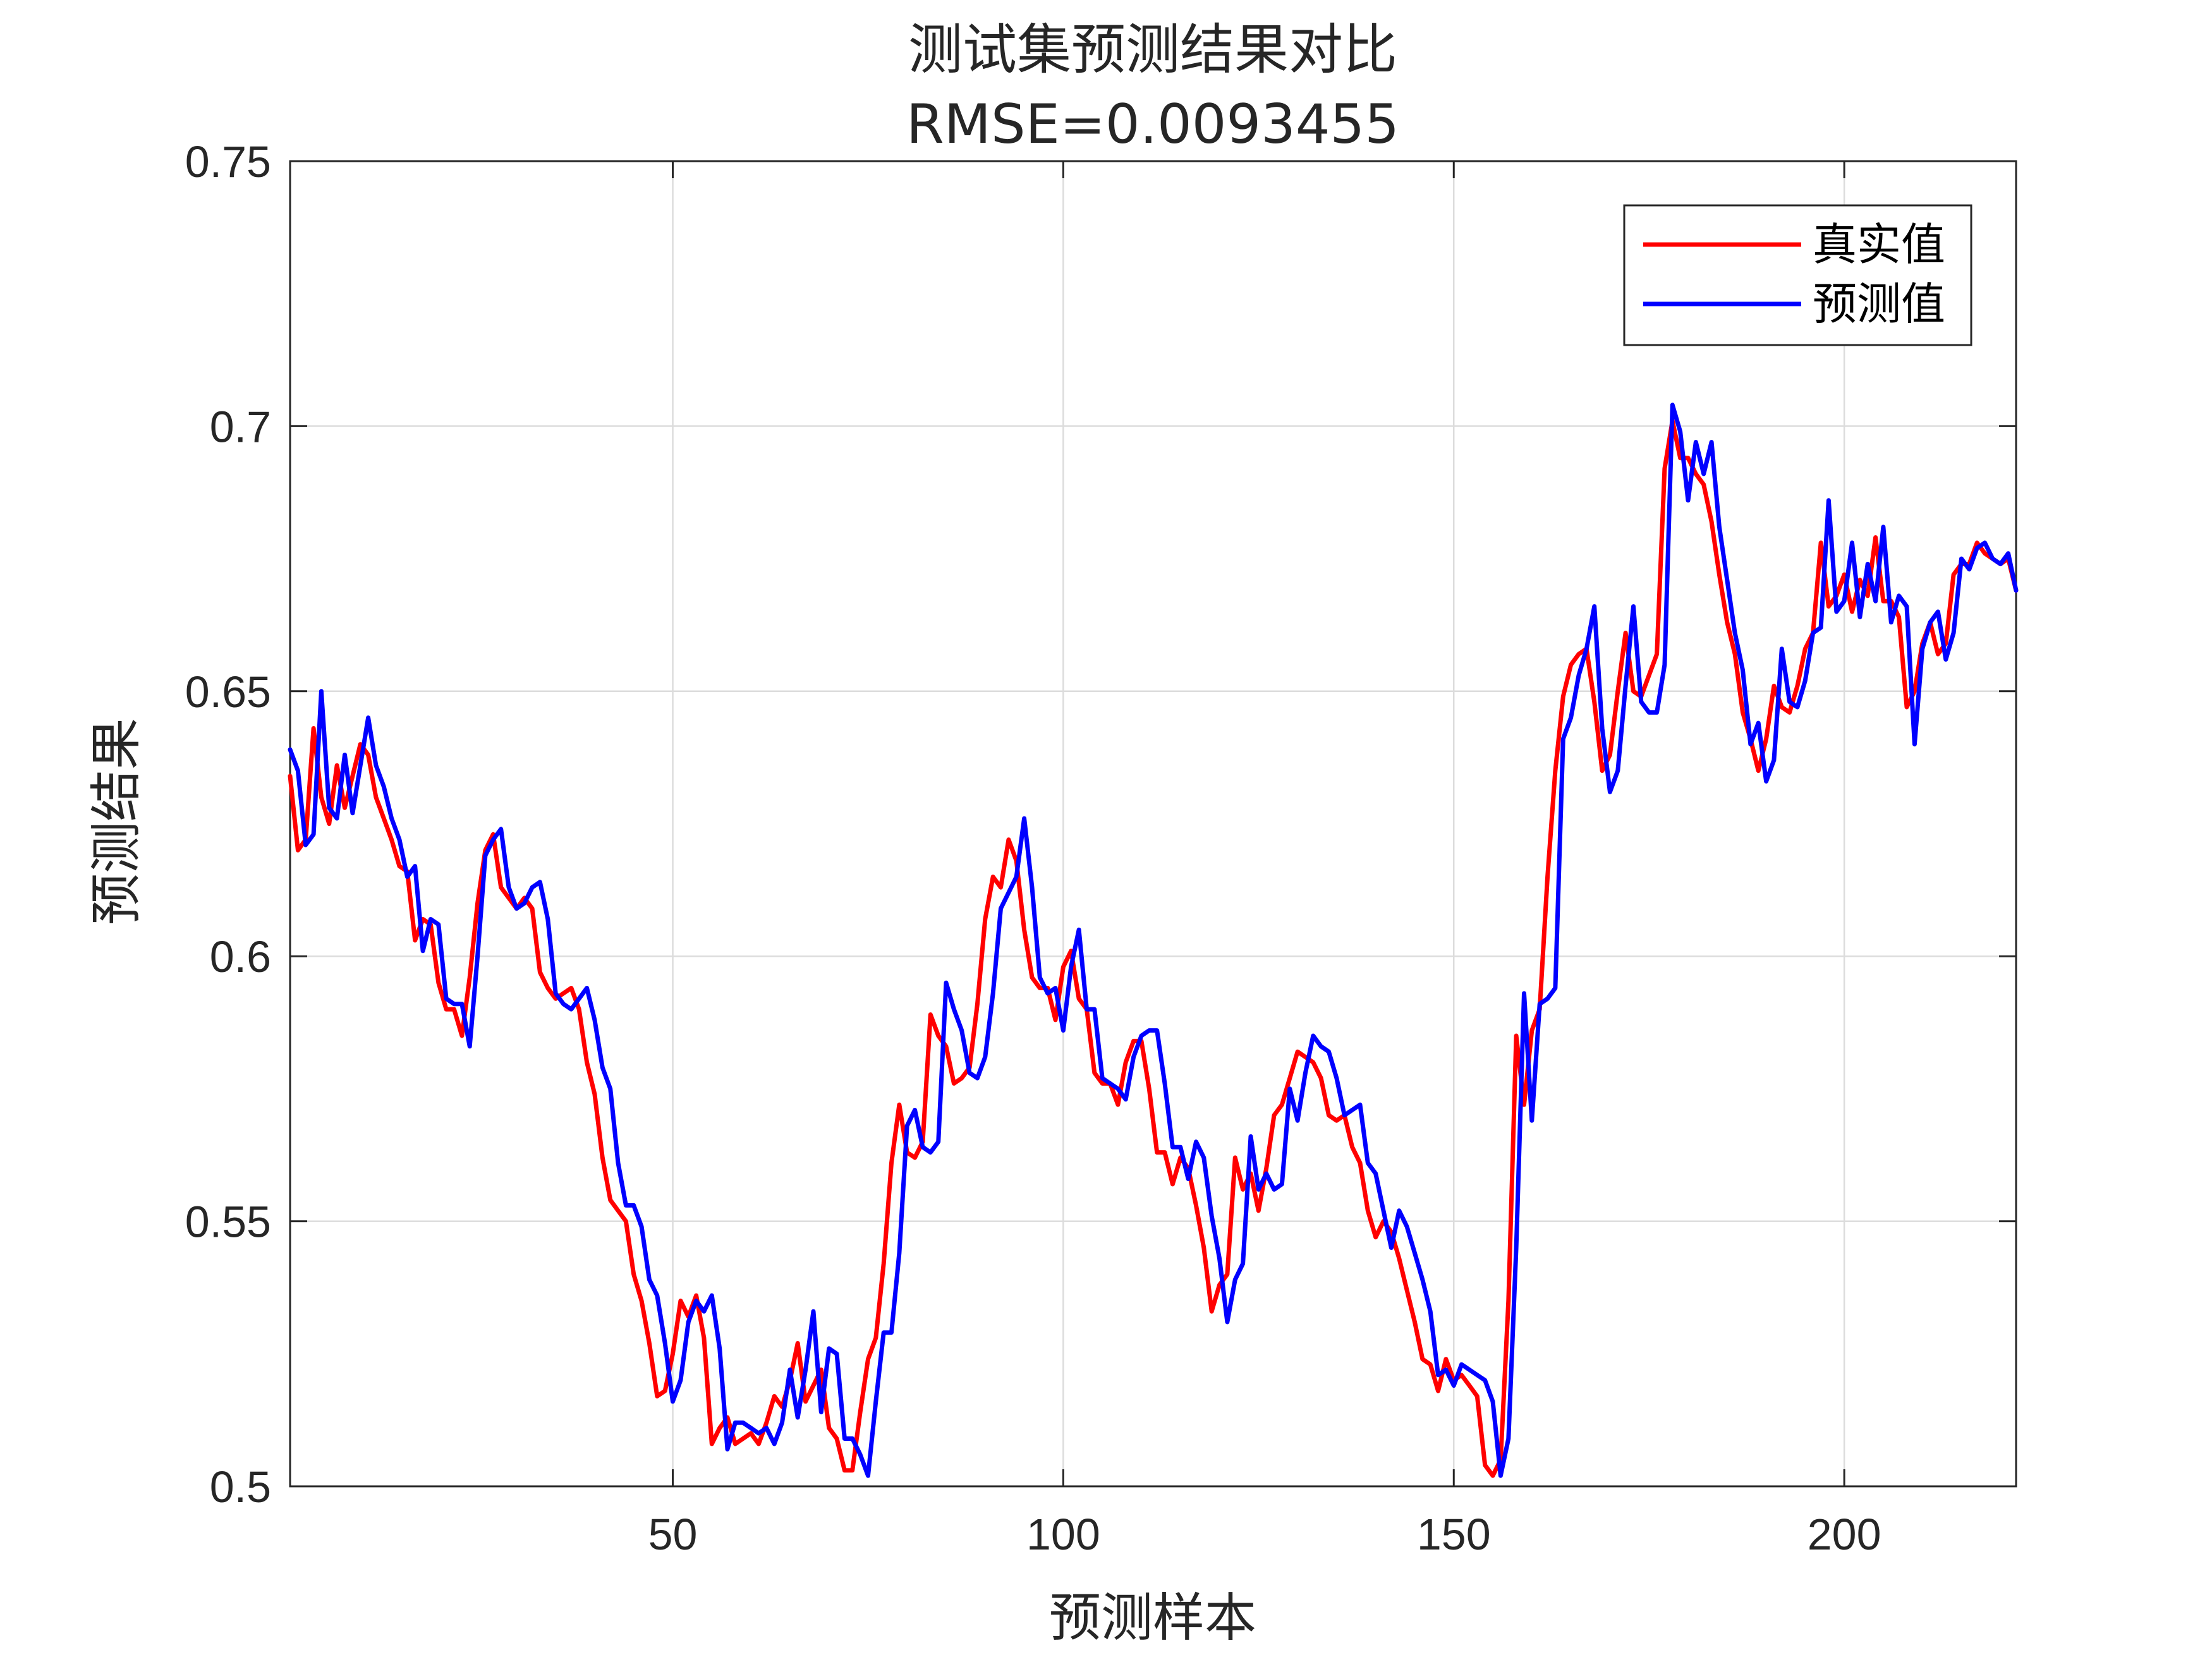  I want to click on y-tick-label: 0.6, so click(240, 956).